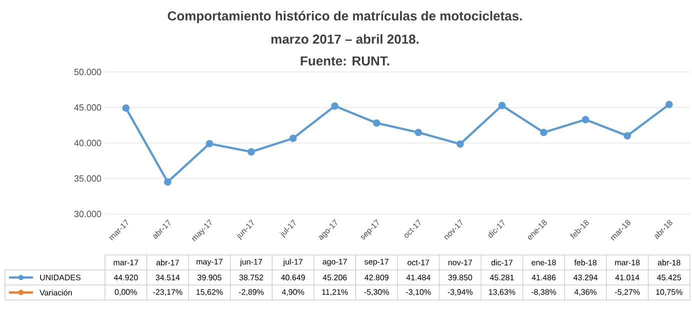 The height and width of the screenshot is (328, 692). Describe the element at coordinates (376, 277) in the screenshot. I see `data-label: 42.809` at that location.